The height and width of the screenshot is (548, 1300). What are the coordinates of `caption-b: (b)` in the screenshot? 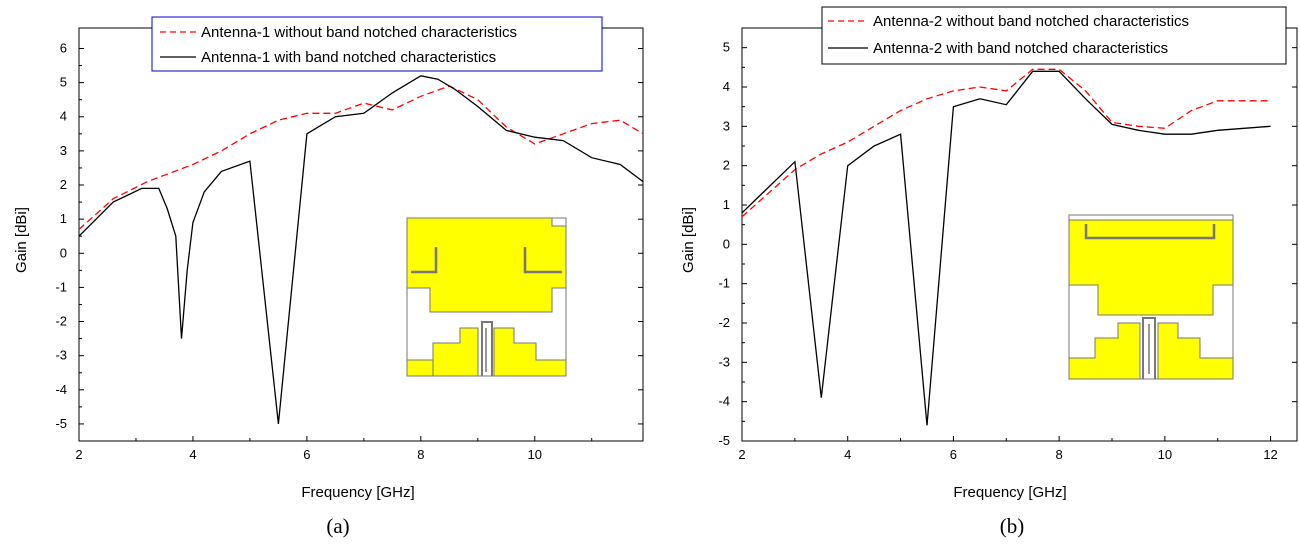 It's located at (1012, 526).